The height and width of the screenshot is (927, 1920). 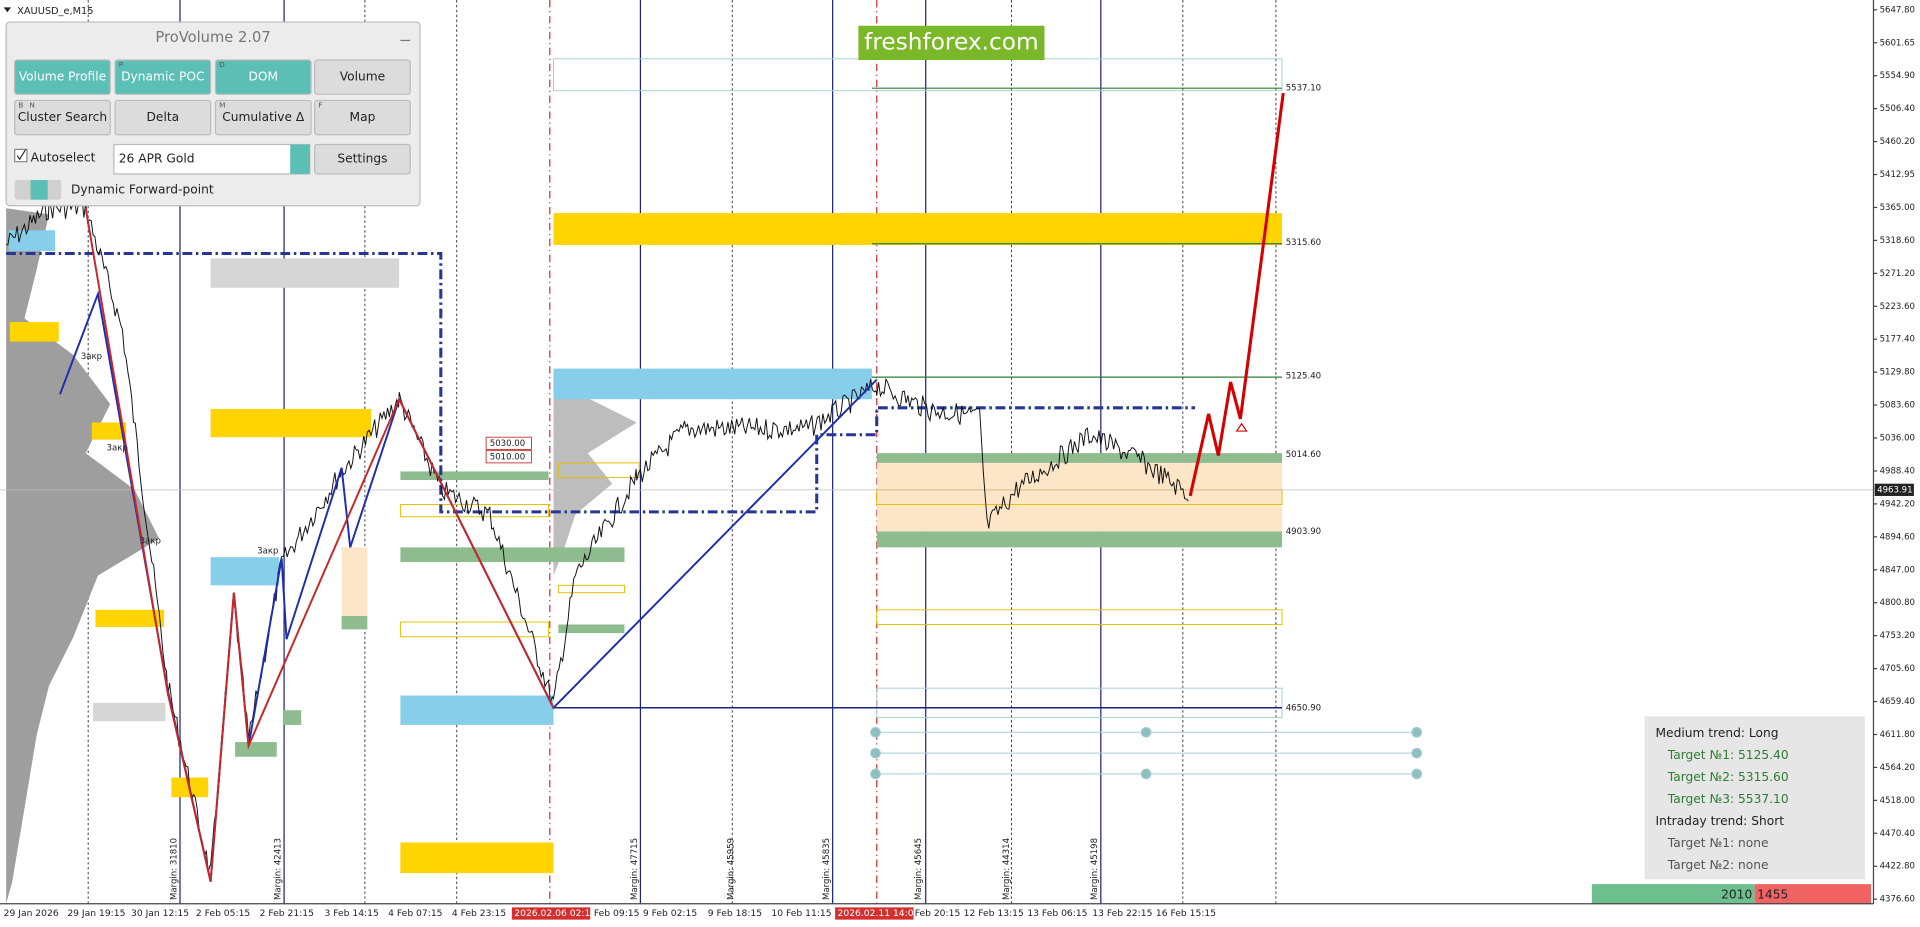 What do you see at coordinates (551, 913) in the screenshot?
I see `time-highlight` at bounding box center [551, 913].